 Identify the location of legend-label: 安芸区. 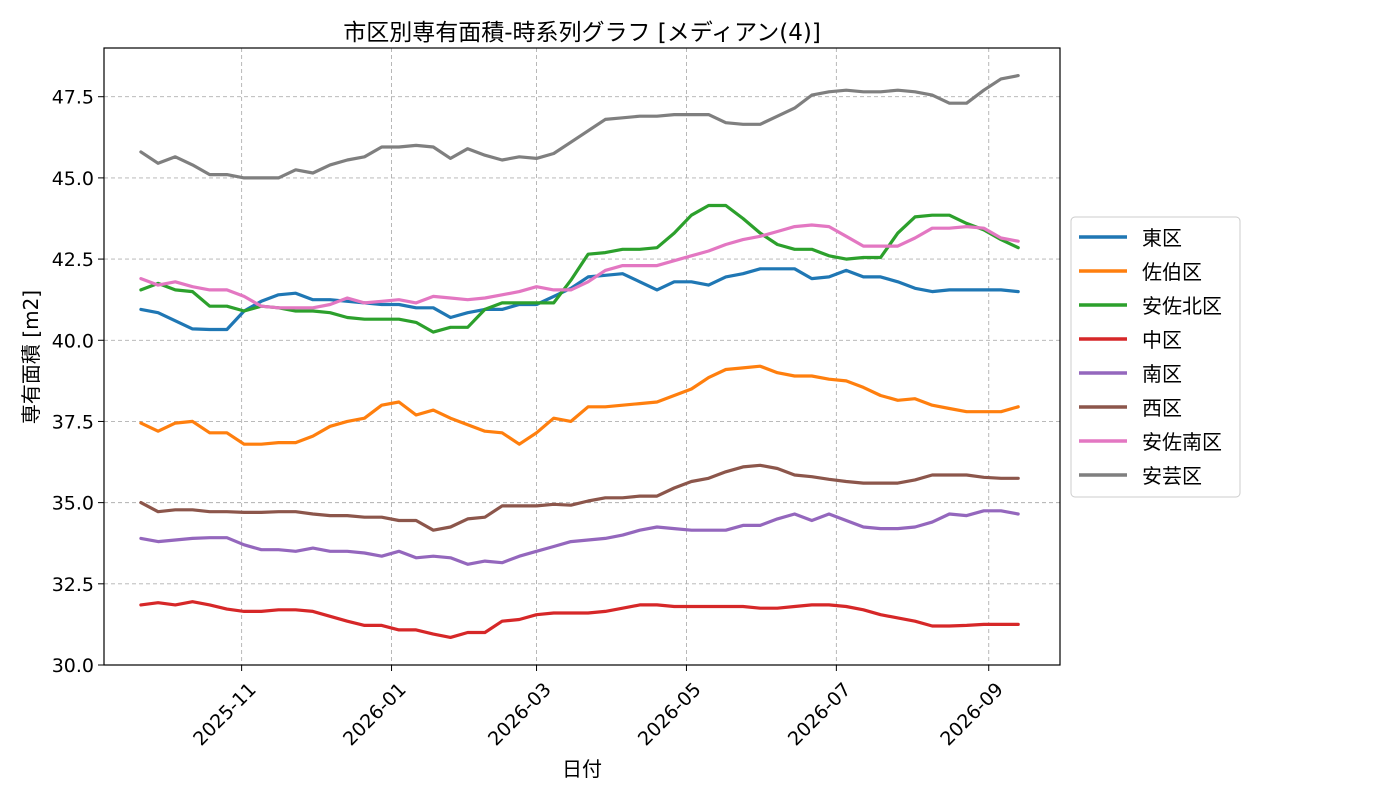
(1172, 476).